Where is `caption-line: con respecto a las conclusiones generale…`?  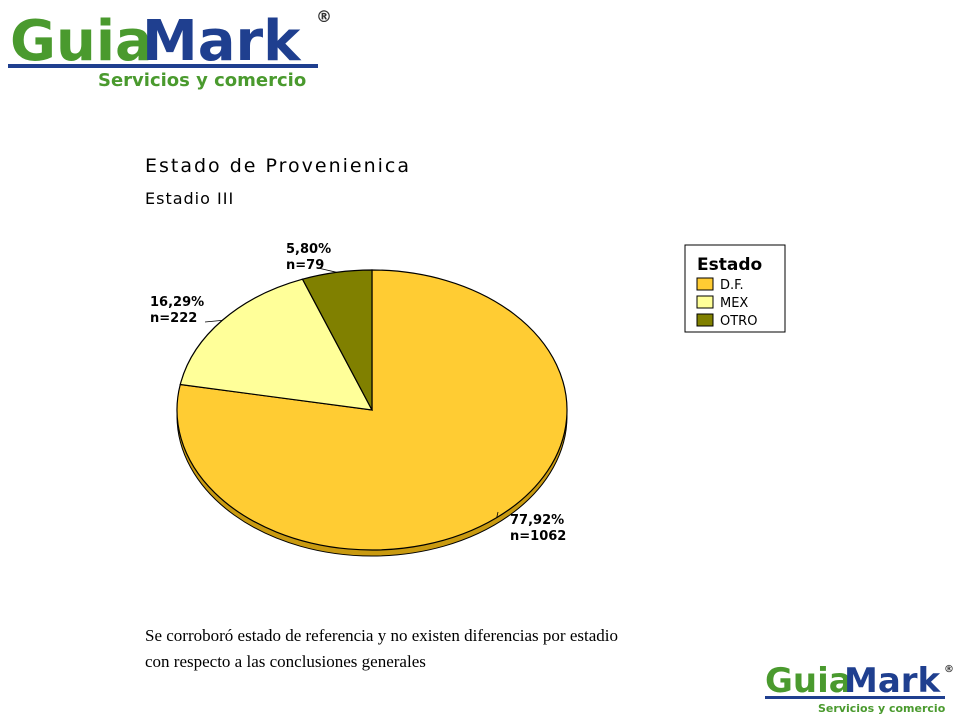 caption-line: con respecto a las conclusiones generale… is located at coordinates (285, 661).